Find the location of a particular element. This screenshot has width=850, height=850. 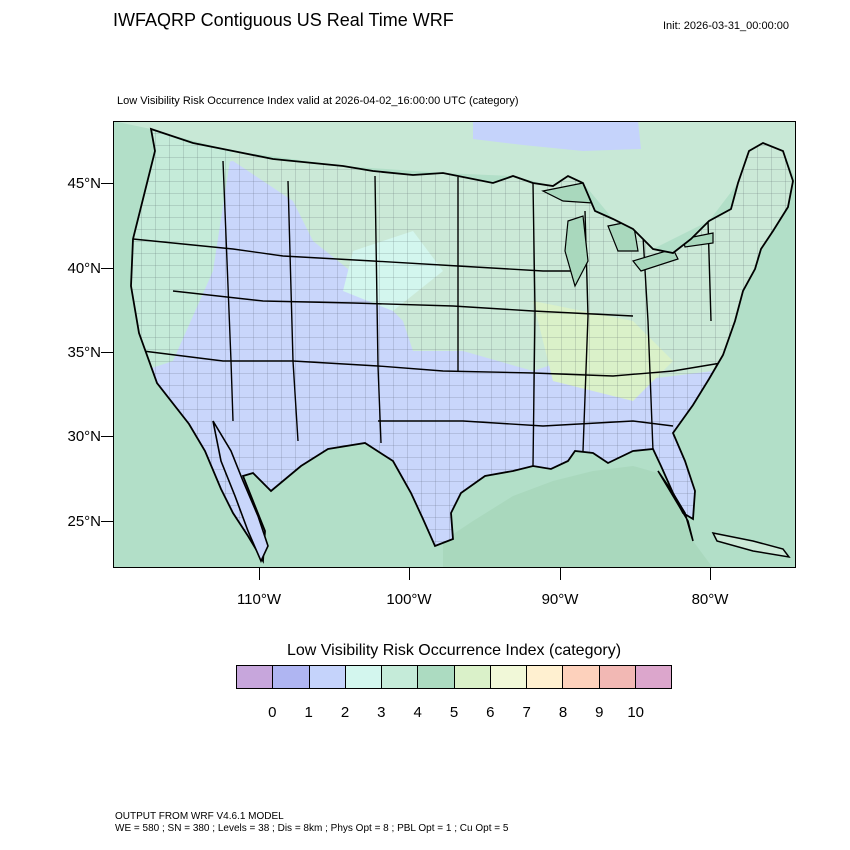

lat-label-35n: 35°N is located at coordinates (84, 352).